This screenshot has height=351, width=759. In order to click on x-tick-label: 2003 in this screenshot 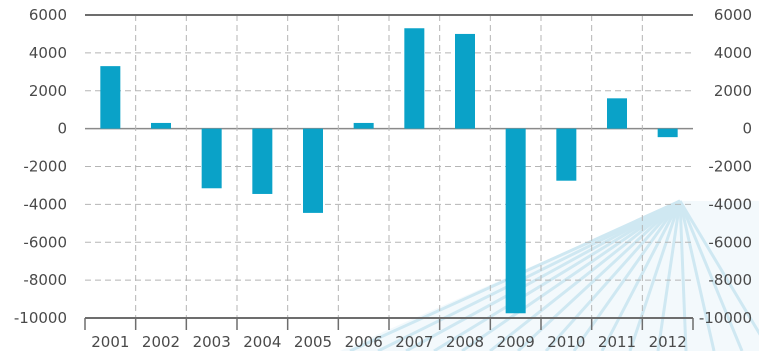, I will do `click(212, 342)`.